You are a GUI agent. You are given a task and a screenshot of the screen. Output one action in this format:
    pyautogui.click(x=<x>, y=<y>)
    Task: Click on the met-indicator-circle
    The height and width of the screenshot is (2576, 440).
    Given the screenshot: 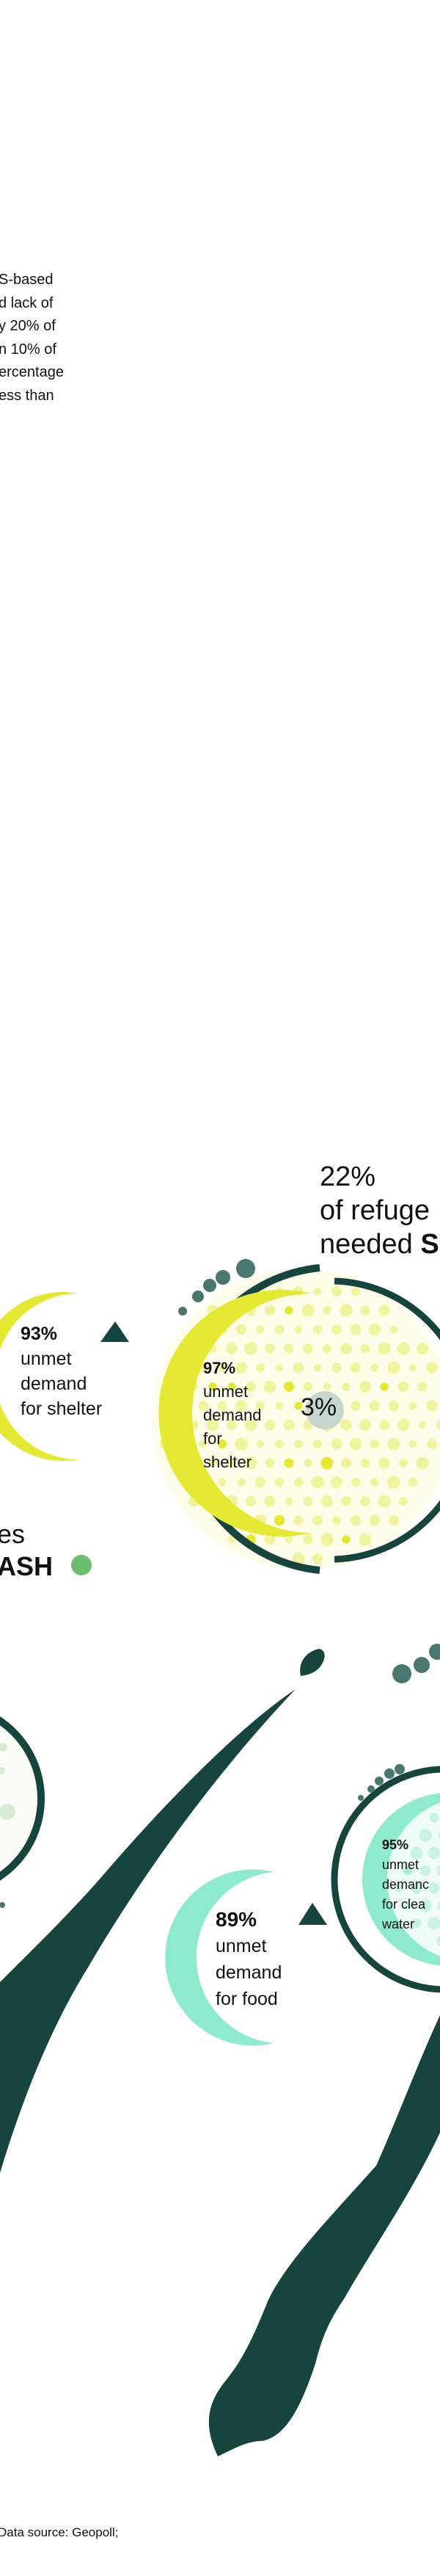 What is the action you would take?
    pyautogui.click(x=325, y=1410)
    